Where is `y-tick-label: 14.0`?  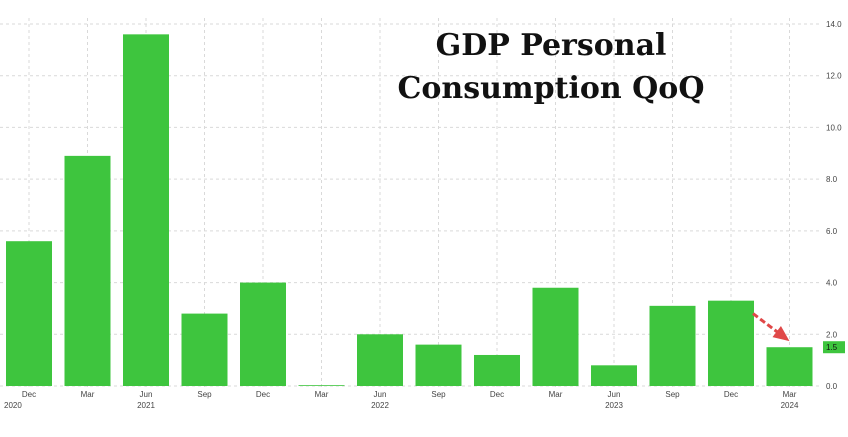
y-tick-label: 14.0 is located at coordinates (834, 24).